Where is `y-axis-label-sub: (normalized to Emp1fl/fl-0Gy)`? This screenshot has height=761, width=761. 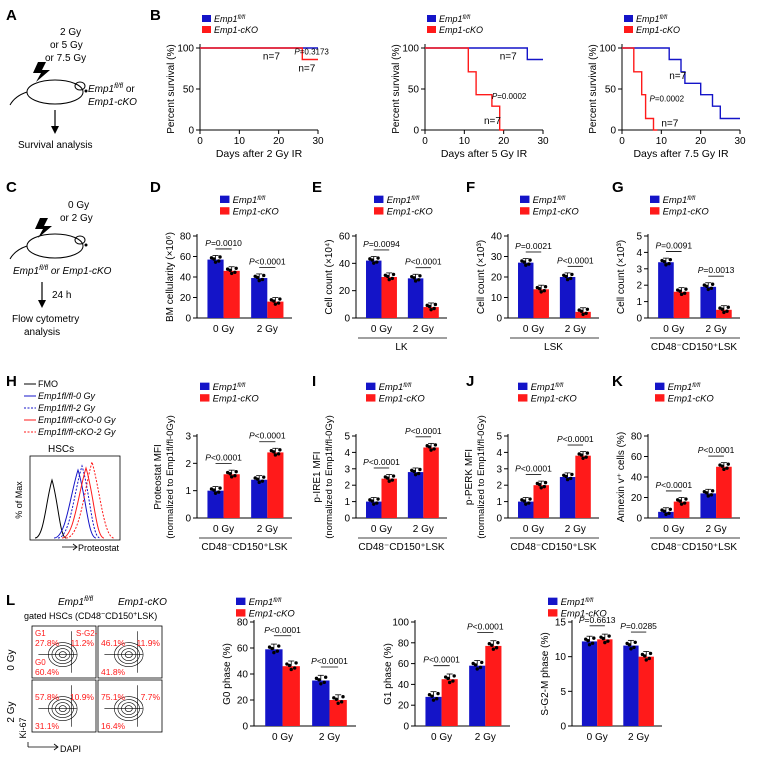
y-axis-label-sub: (normalized to Emp1fl/fl-0Gy) is located at coordinates (329, 477).